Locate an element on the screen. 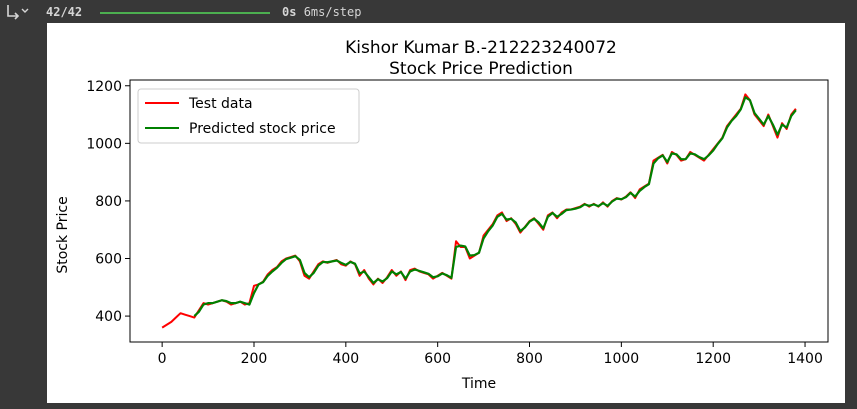  x-tick-label: 0 is located at coordinates (162, 359).